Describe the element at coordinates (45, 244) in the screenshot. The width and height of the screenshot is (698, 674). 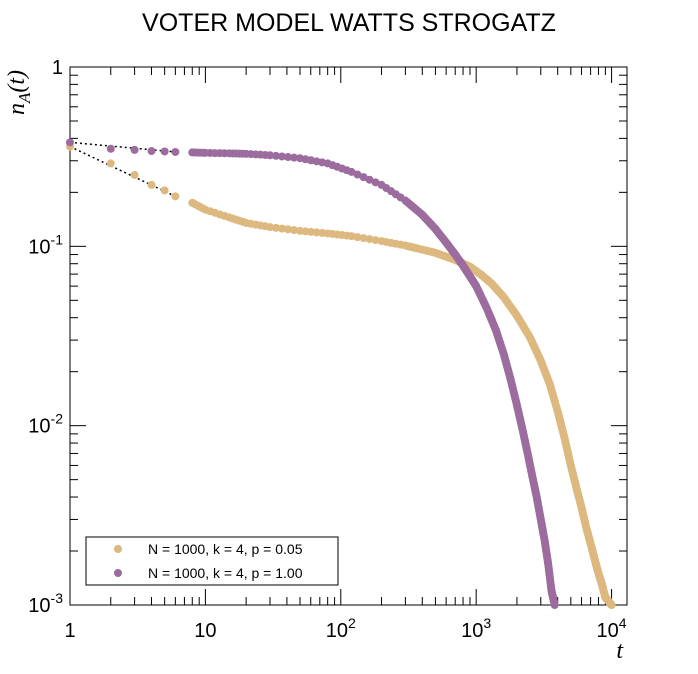
I see `y-tick-label: 10⁻¹` at that location.